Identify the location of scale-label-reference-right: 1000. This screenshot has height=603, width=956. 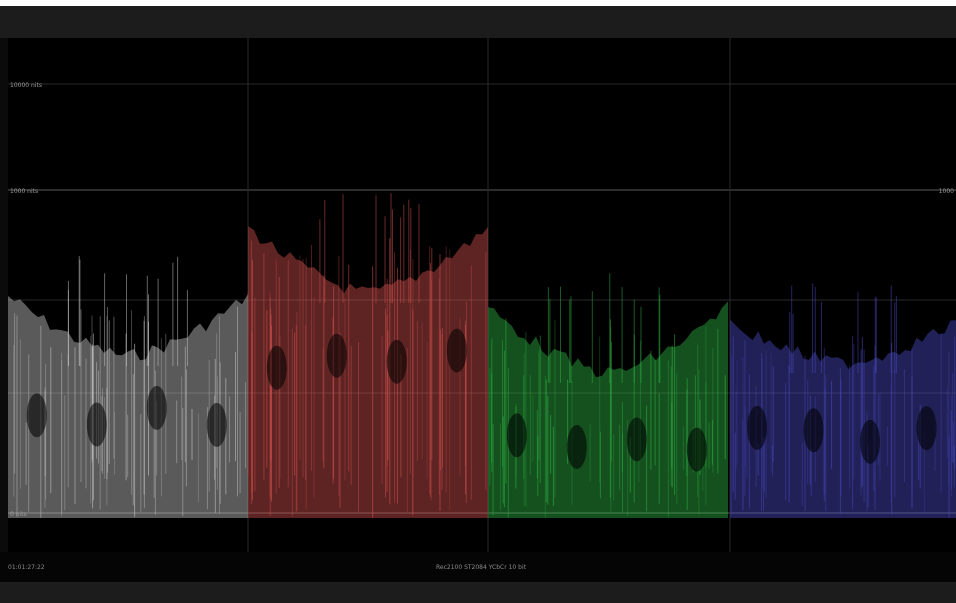
(946, 191).